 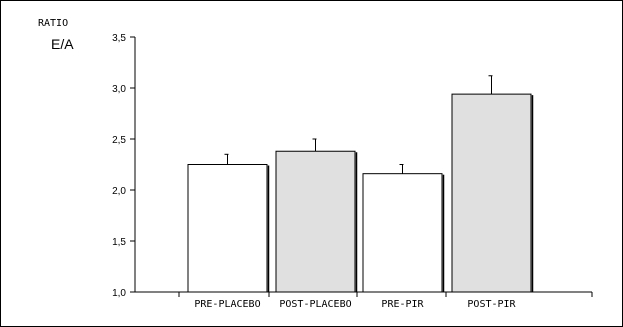 What do you see at coordinates (119, 242) in the screenshot?
I see `y-tick-label: 1,5` at bounding box center [119, 242].